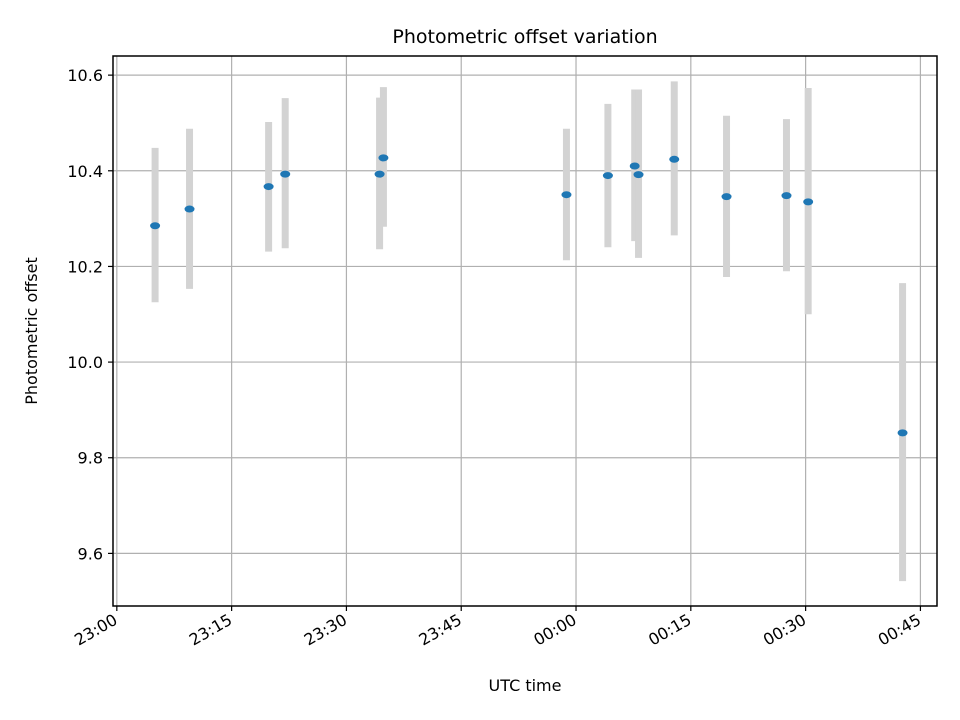 The width and height of the screenshot is (960, 720). What do you see at coordinates (525, 685) in the screenshot?
I see `x-axis-label: UTC time` at bounding box center [525, 685].